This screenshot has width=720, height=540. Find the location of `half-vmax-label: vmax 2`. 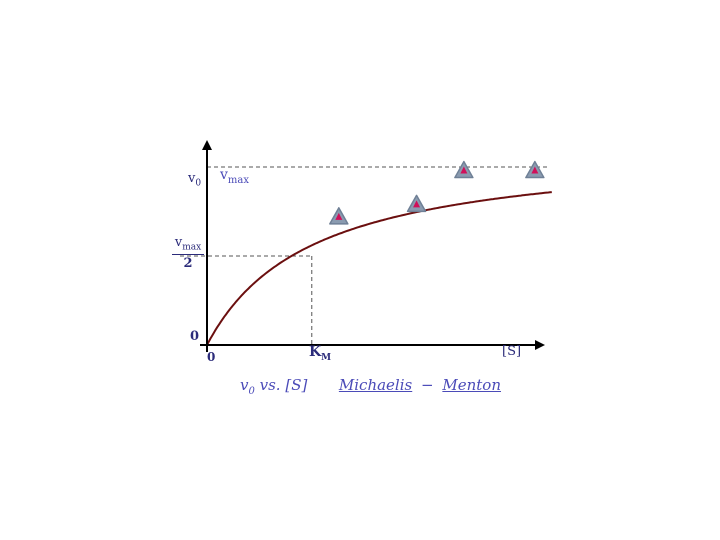

half-vmax-label: vmax 2 is located at coordinates (188, 253).